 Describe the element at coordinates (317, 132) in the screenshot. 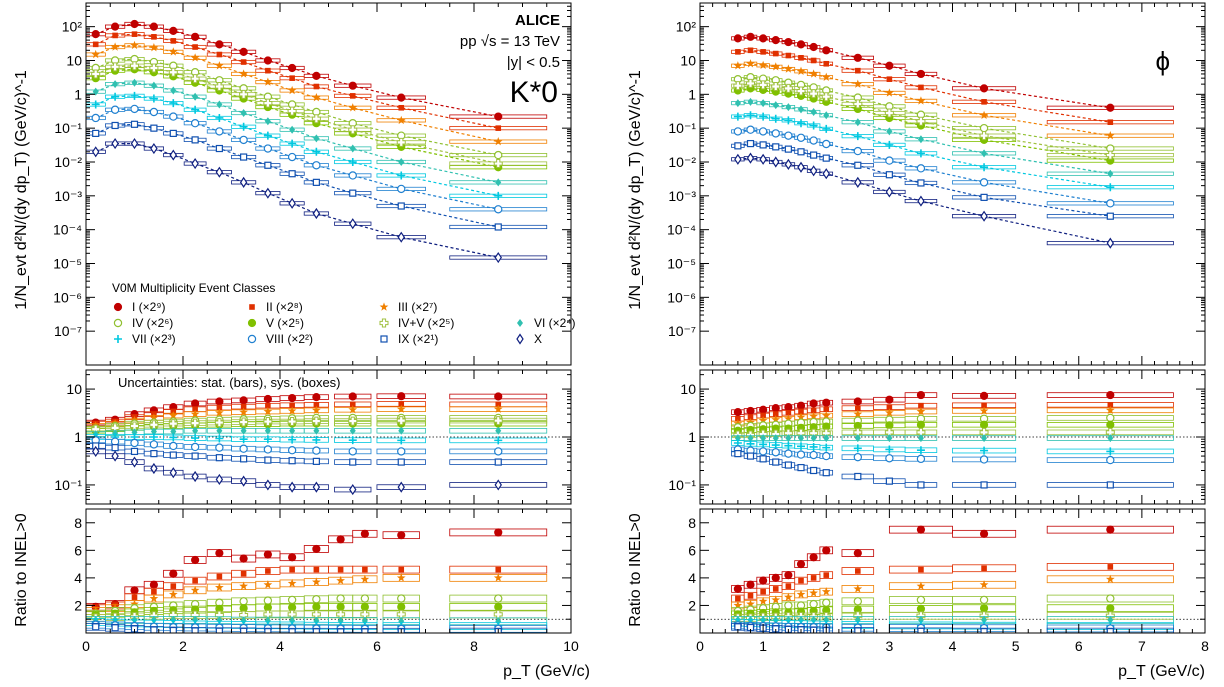

I see `series-VI (×2⁴)` at that location.